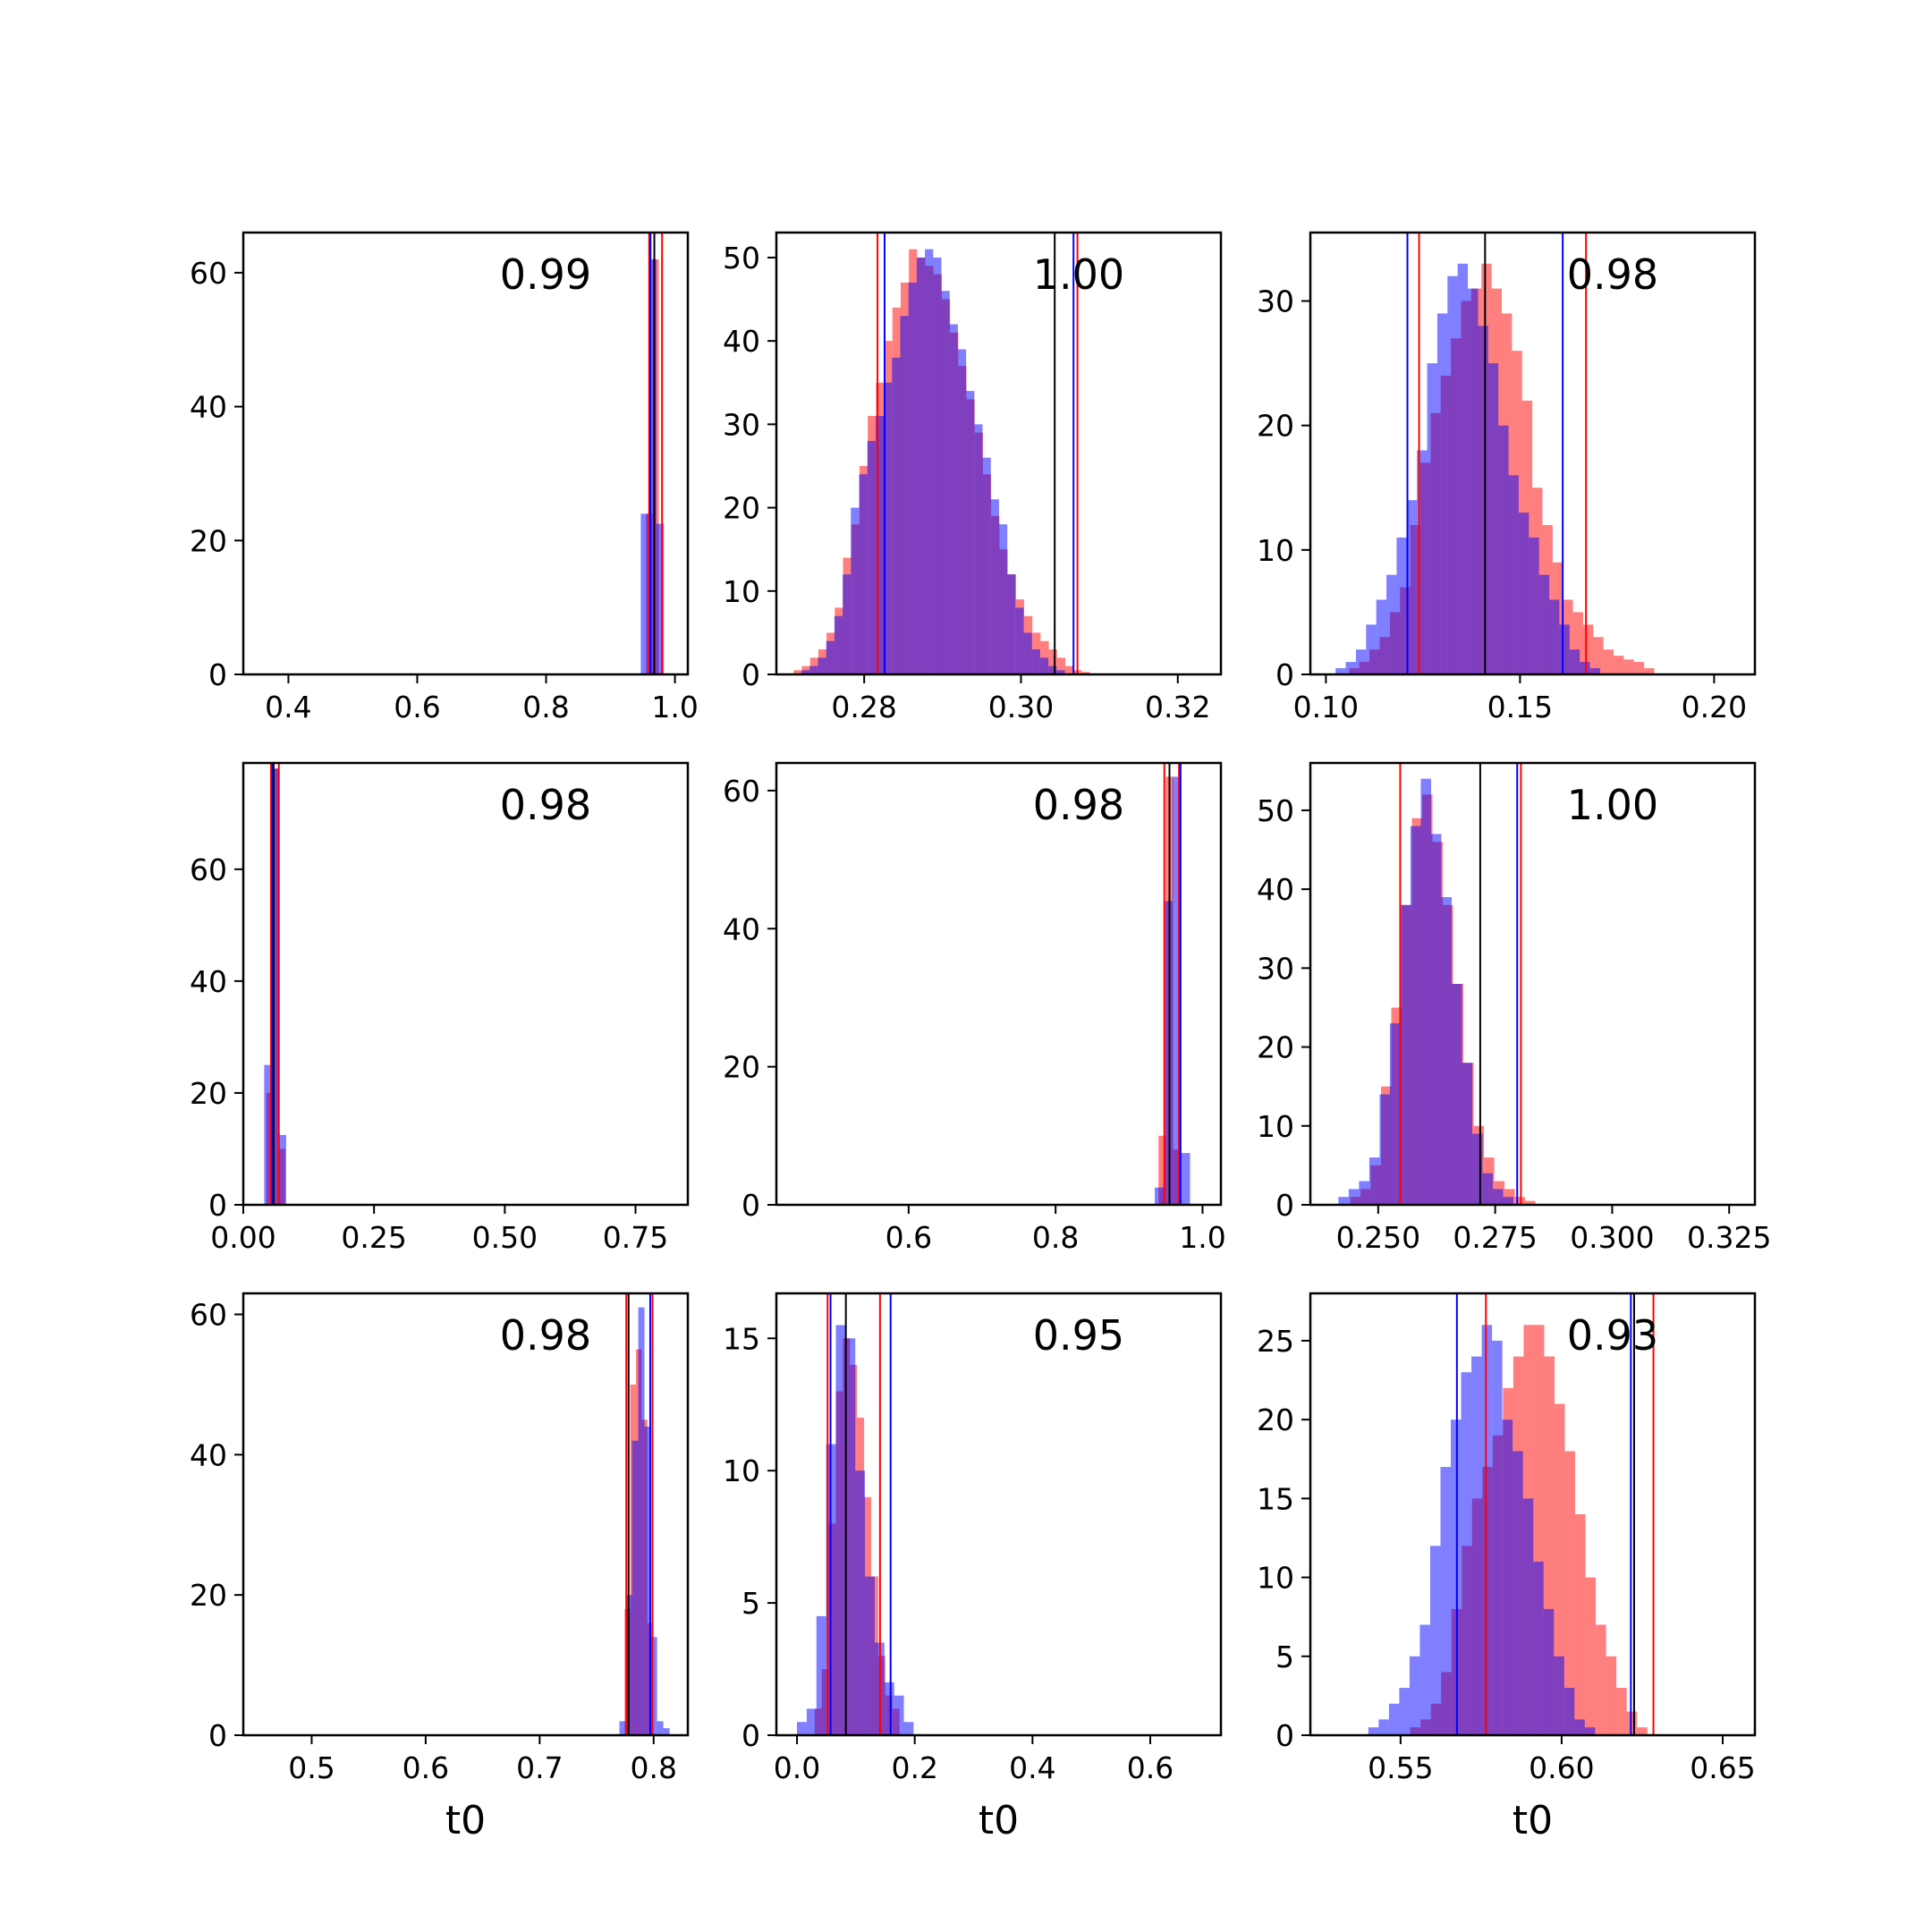  I want to click on panel-2: 0.28 0.30 0.32 0 10 20 30 40 50 1.00, so click(973, 477).